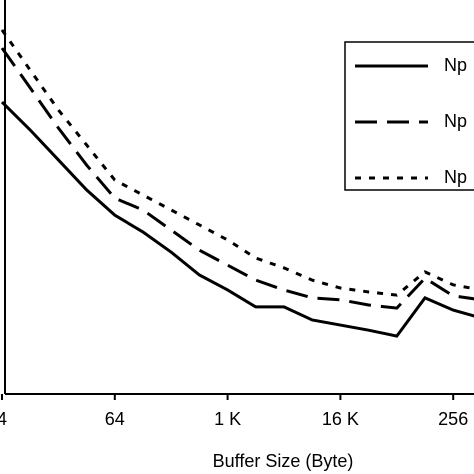 This screenshot has width=474, height=474. What do you see at coordinates (227, 419) in the screenshot?
I see `x-tick-label: 1 K` at bounding box center [227, 419].